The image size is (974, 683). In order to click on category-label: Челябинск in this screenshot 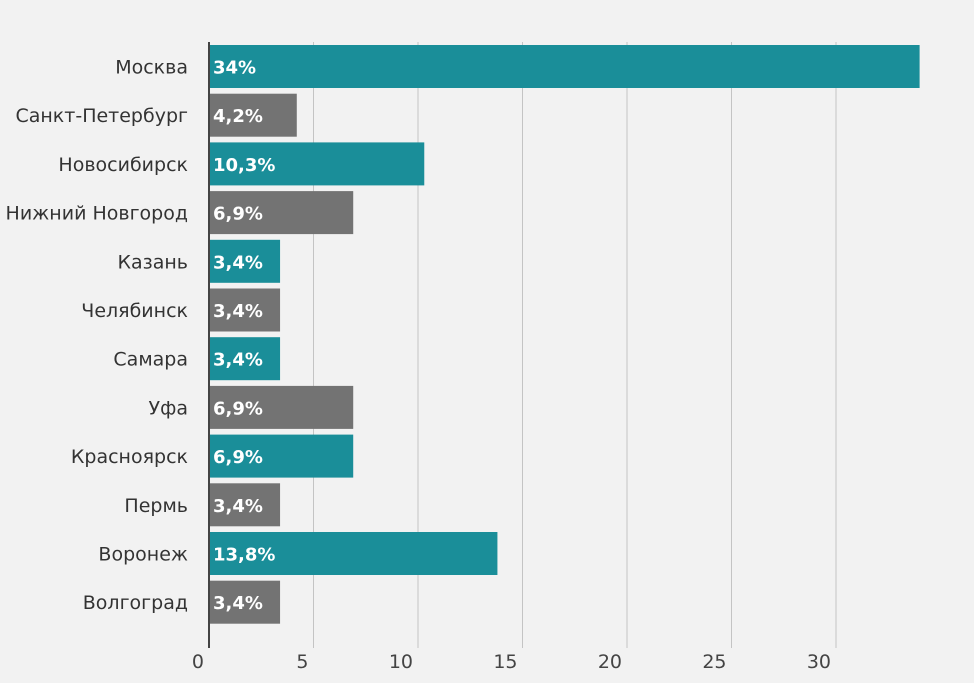, I will do `click(134, 311)`.